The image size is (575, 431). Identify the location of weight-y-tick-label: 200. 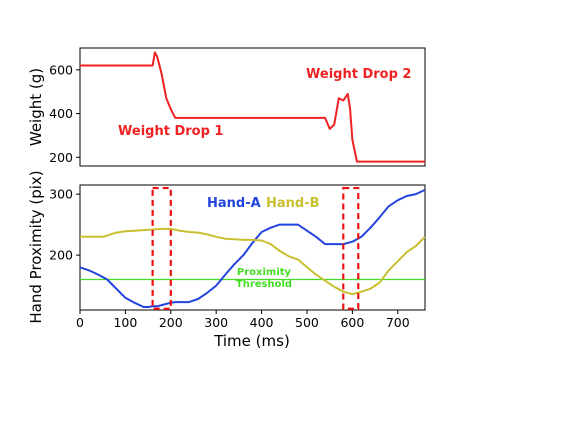
(61, 157).